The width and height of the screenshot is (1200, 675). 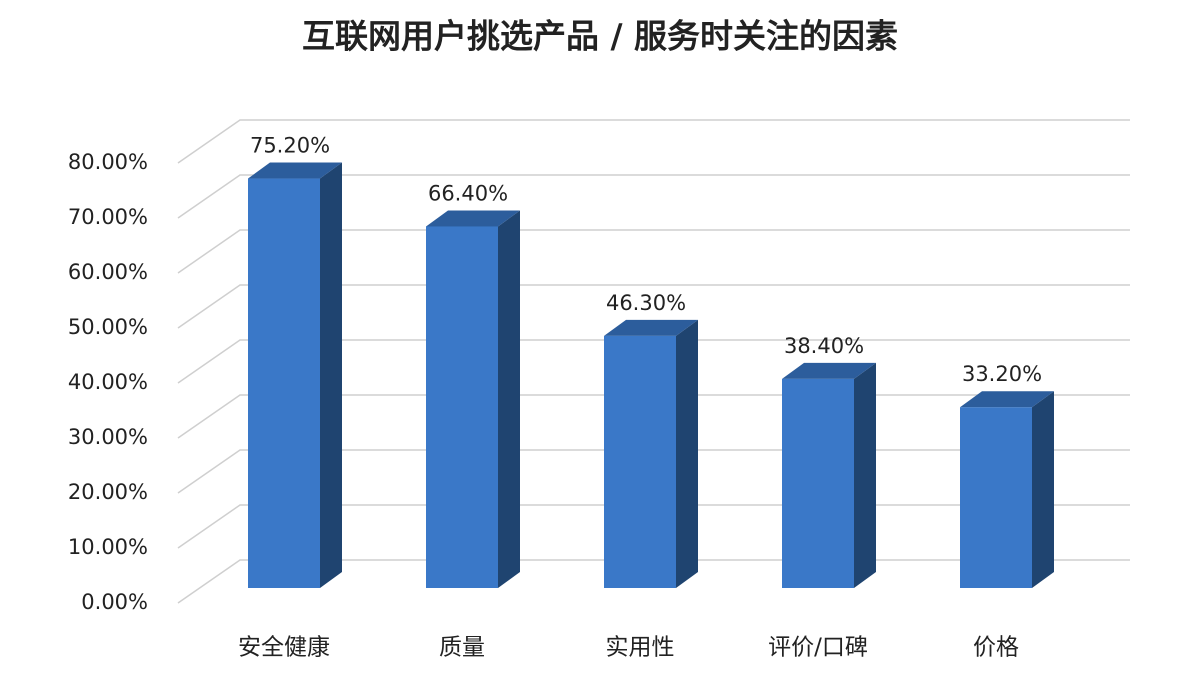 What do you see at coordinates (640, 648) in the screenshot?
I see `x-tick-label: 实用性` at bounding box center [640, 648].